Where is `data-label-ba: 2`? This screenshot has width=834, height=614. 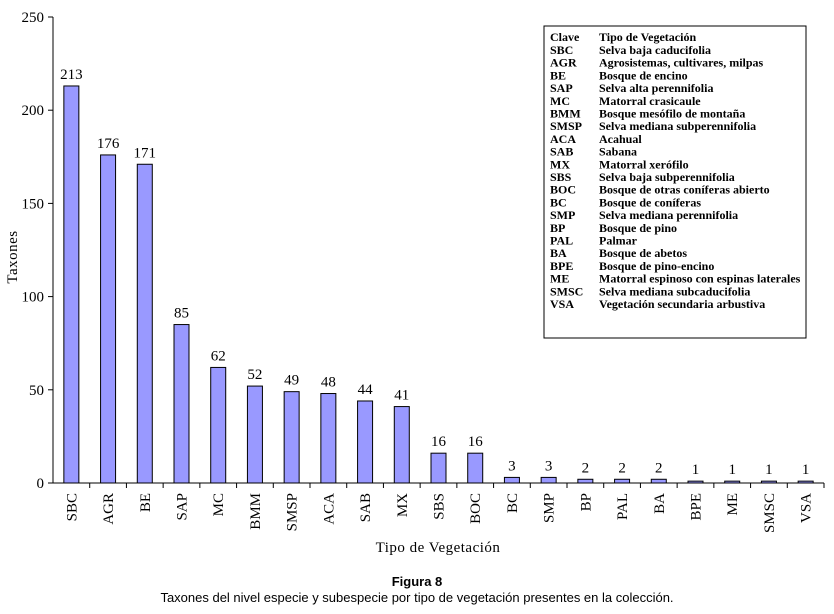
data-label-ba: 2 is located at coordinates (659, 468).